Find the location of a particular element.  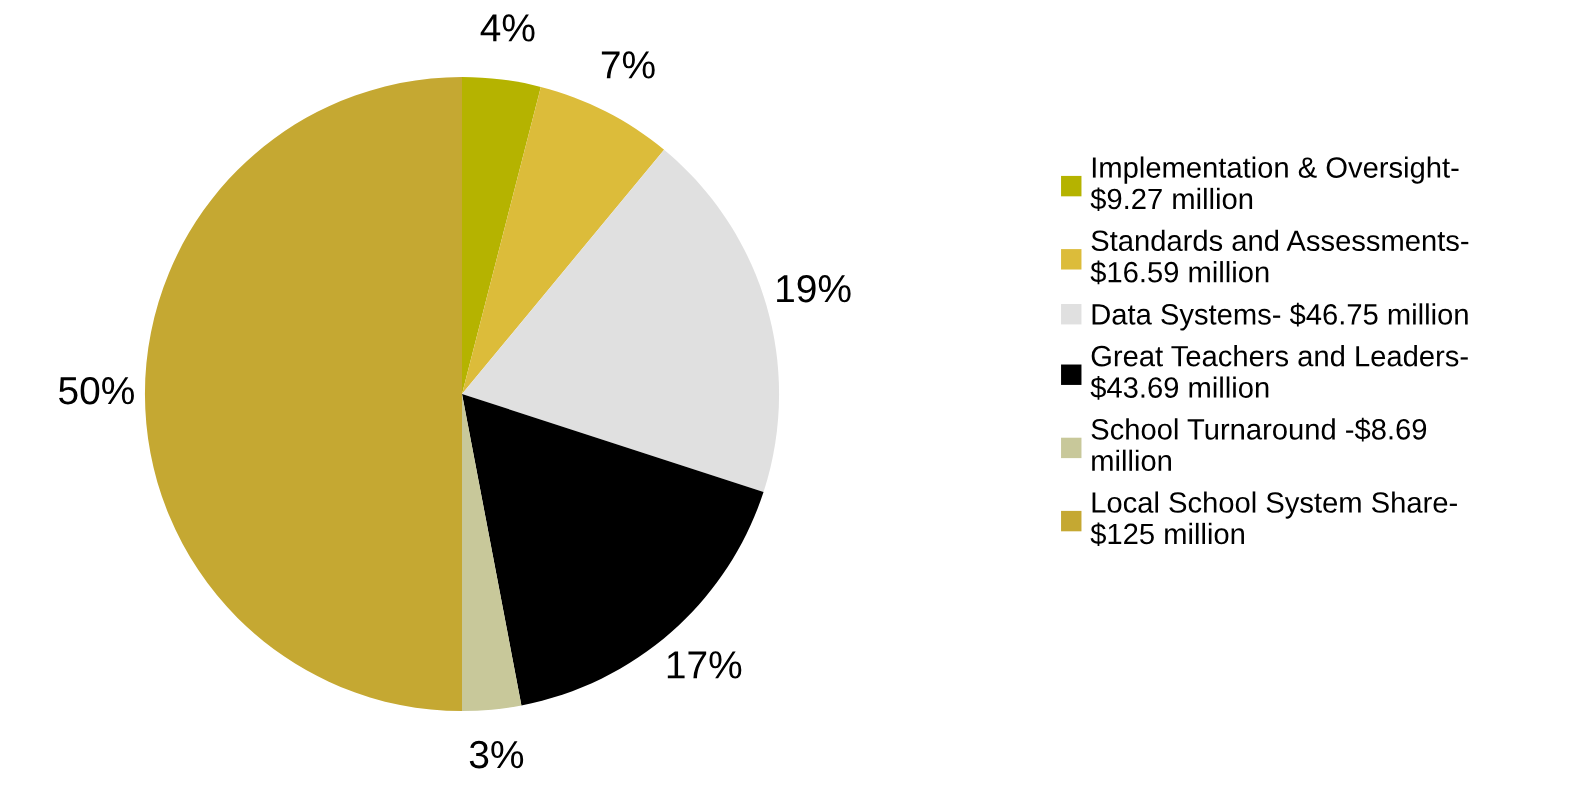

legend-label: Implementation & Oversight- $9.27 million is located at coordinates (1274, 184).